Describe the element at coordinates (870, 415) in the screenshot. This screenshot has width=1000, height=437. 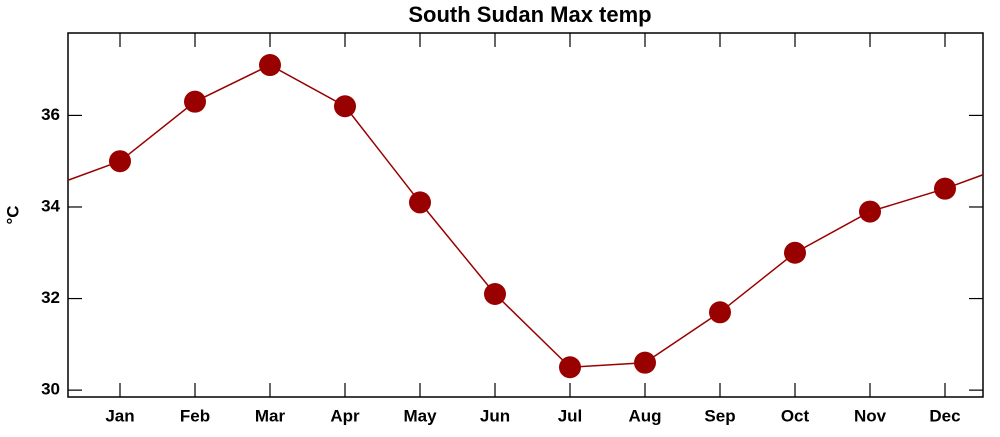
I see `x-tick-label: Nov` at that location.